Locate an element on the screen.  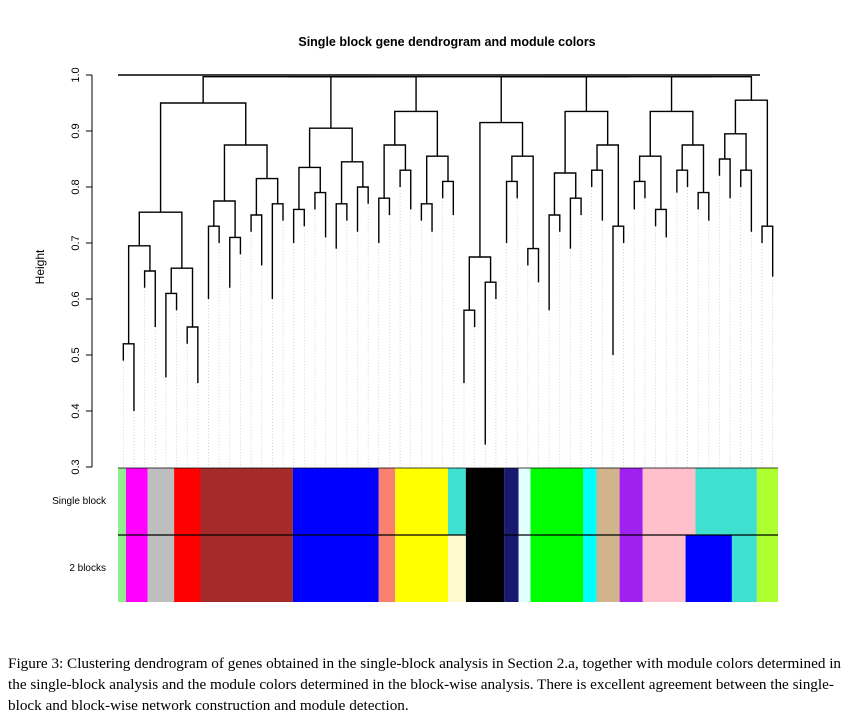
y-tick-label: 0.7 is located at coordinates (76, 242).